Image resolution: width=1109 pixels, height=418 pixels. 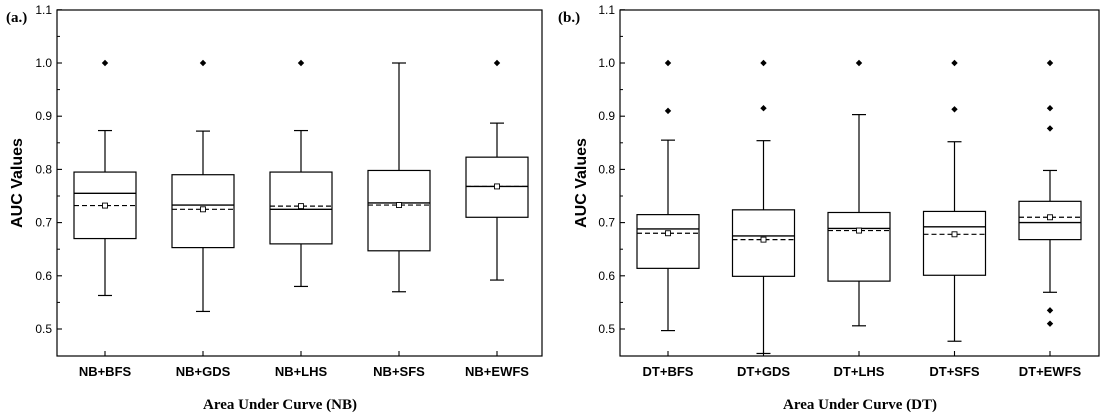 I want to click on box-nb-sfs, so click(x=399, y=177).